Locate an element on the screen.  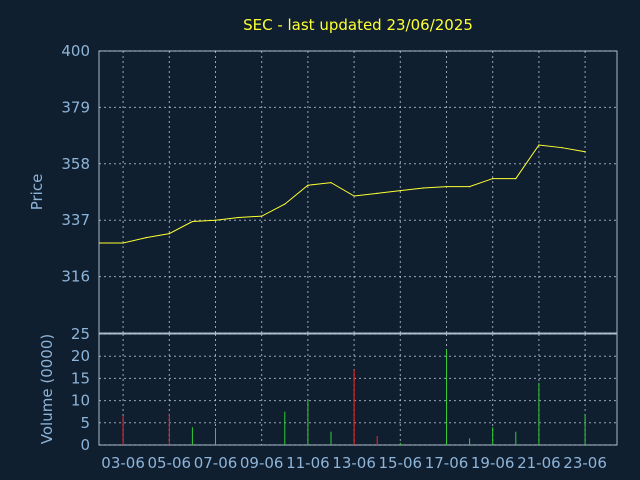
price-y-tick-label: 337 is located at coordinates (75, 220).